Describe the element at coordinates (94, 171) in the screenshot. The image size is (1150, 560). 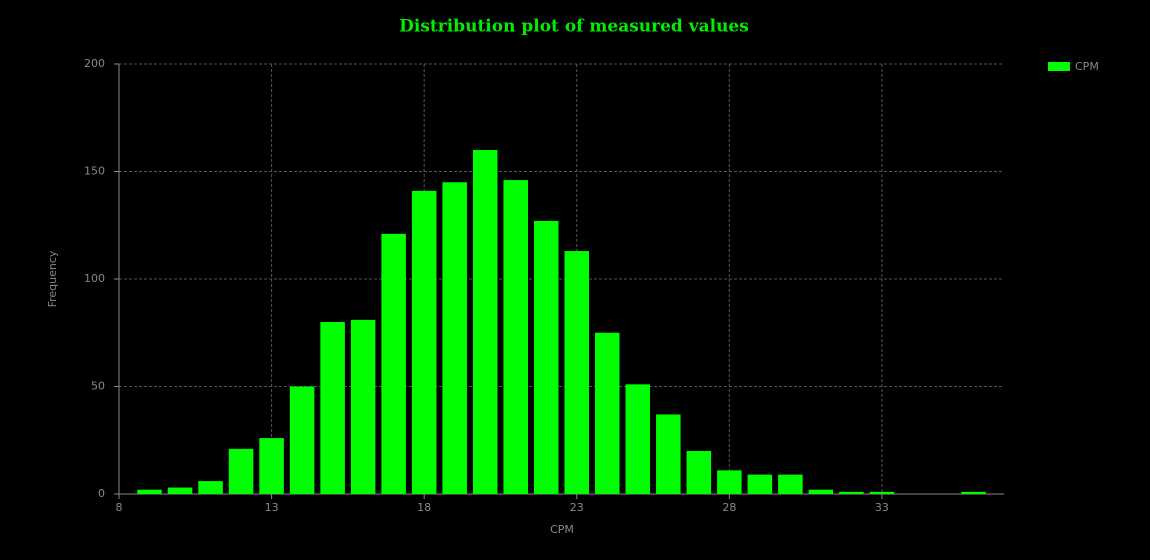
I see `y-tick-label: 150` at that location.